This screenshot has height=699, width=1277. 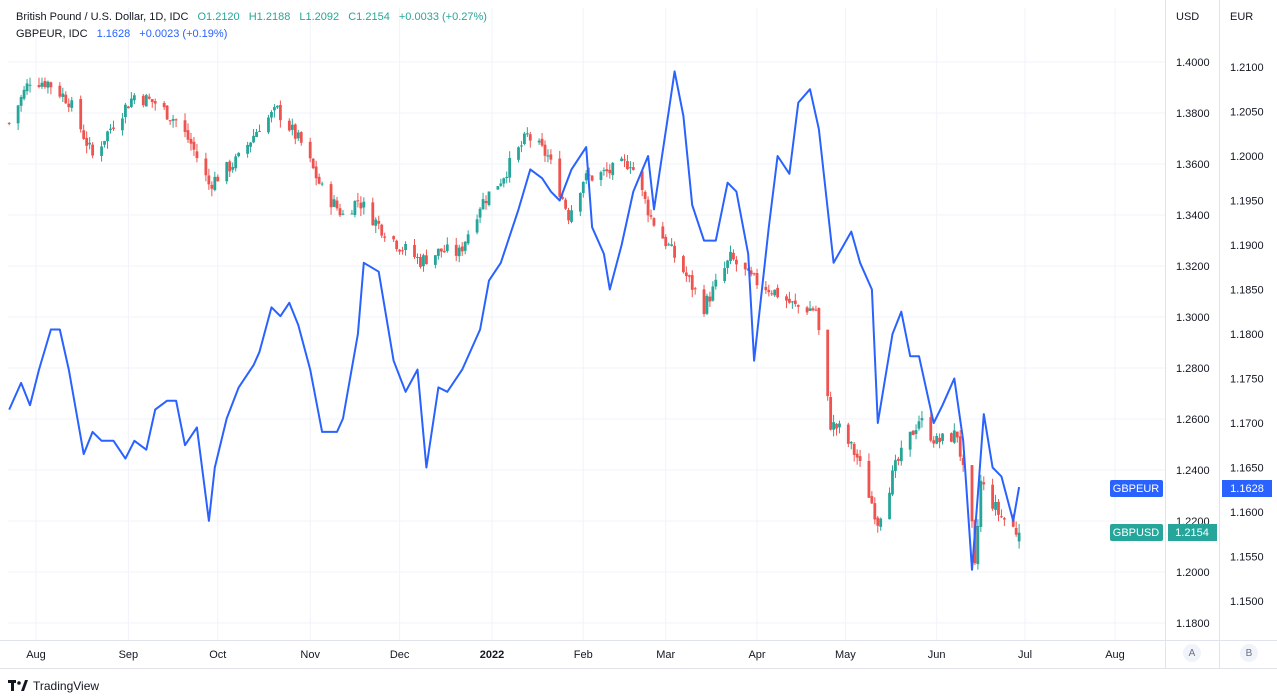 I want to click on usd-tick-label: 1.3600, so click(x=1193, y=165).